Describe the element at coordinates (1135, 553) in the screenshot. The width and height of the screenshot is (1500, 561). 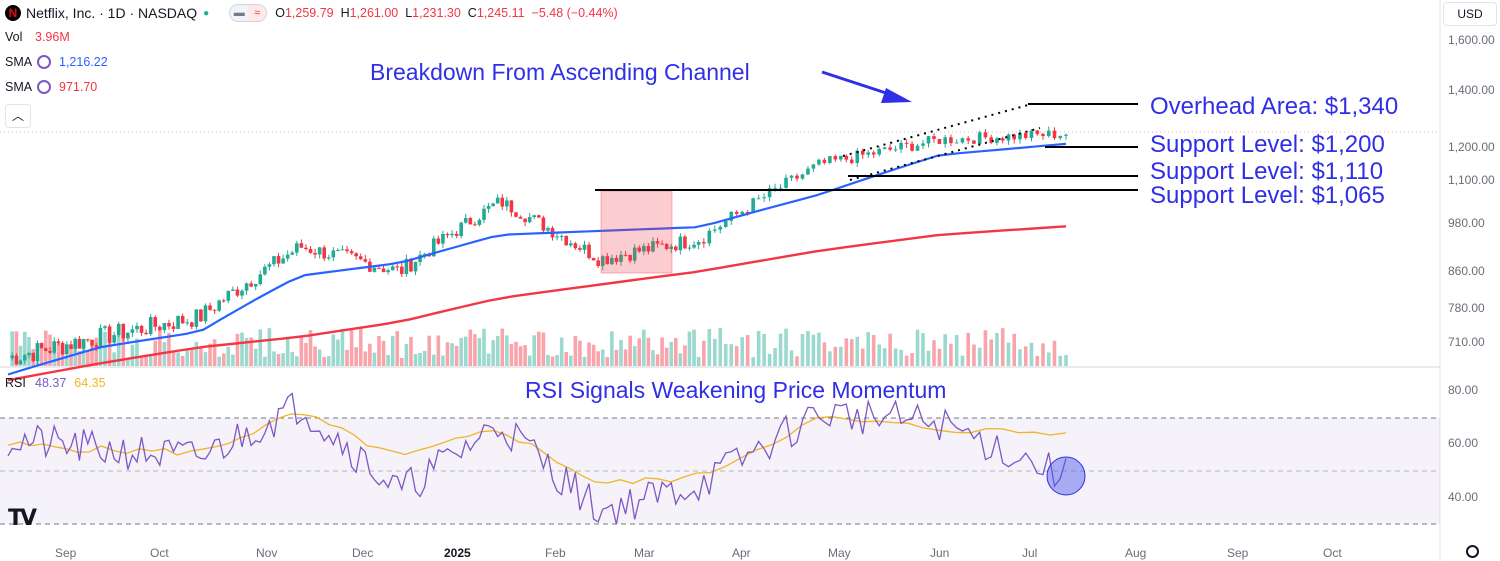
I see `time-label: Aug` at that location.